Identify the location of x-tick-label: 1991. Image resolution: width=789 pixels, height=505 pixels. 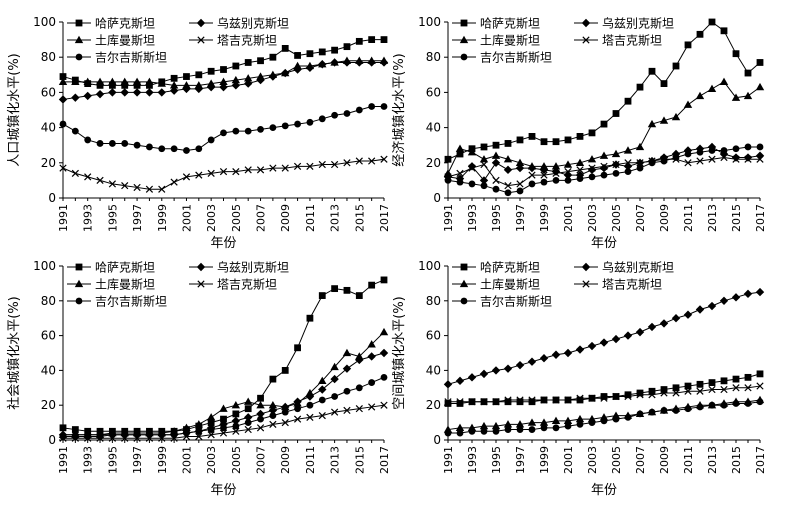
(63, 218).